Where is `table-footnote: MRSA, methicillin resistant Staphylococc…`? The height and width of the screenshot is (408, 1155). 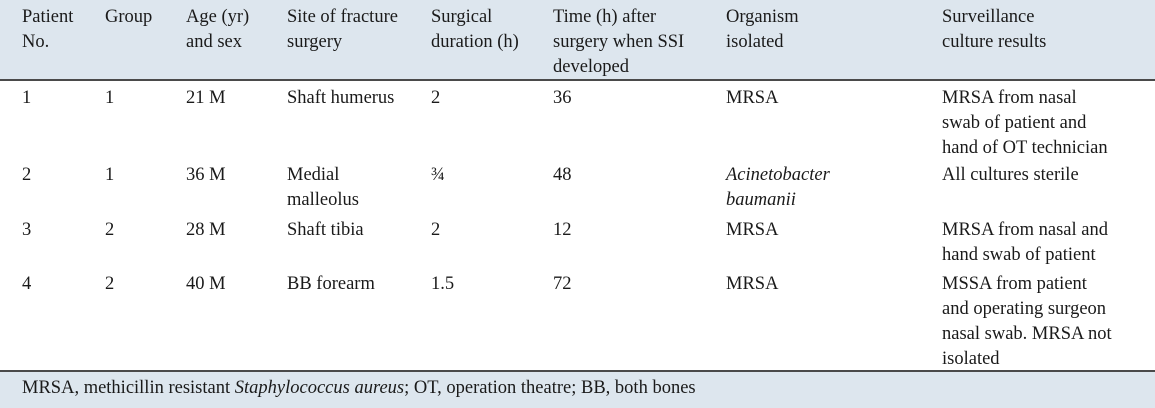 table-footnote: MRSA, methicillin resistant Staphylococc… is located at coordinates (359, 388).